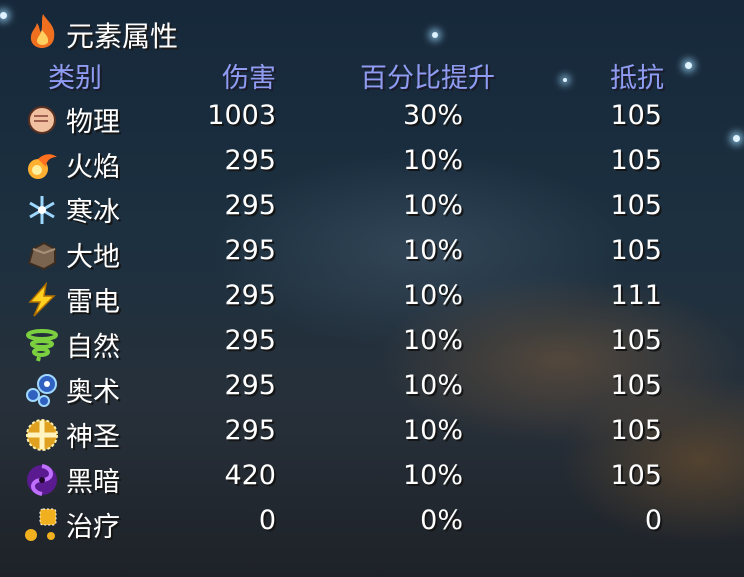 The height and width of the screenshot is (577, 744). What do you see at coordinates (122, 36) in the screenshot?
I see `panel-title-text: 元素属性` at bounding box center [122, 36].